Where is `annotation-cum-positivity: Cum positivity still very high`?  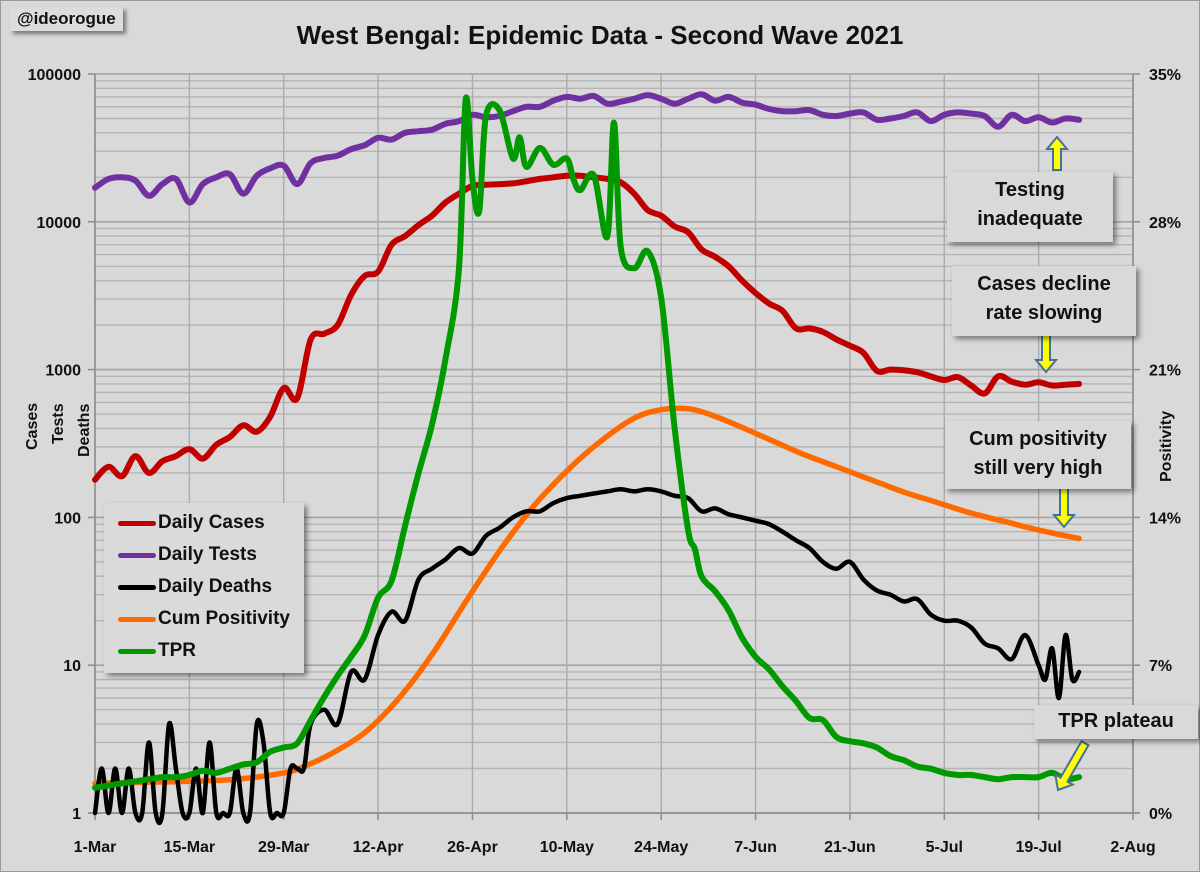 annotation-cum-positivity: Cum positivity still very high is located at coordinates (1038, 455).